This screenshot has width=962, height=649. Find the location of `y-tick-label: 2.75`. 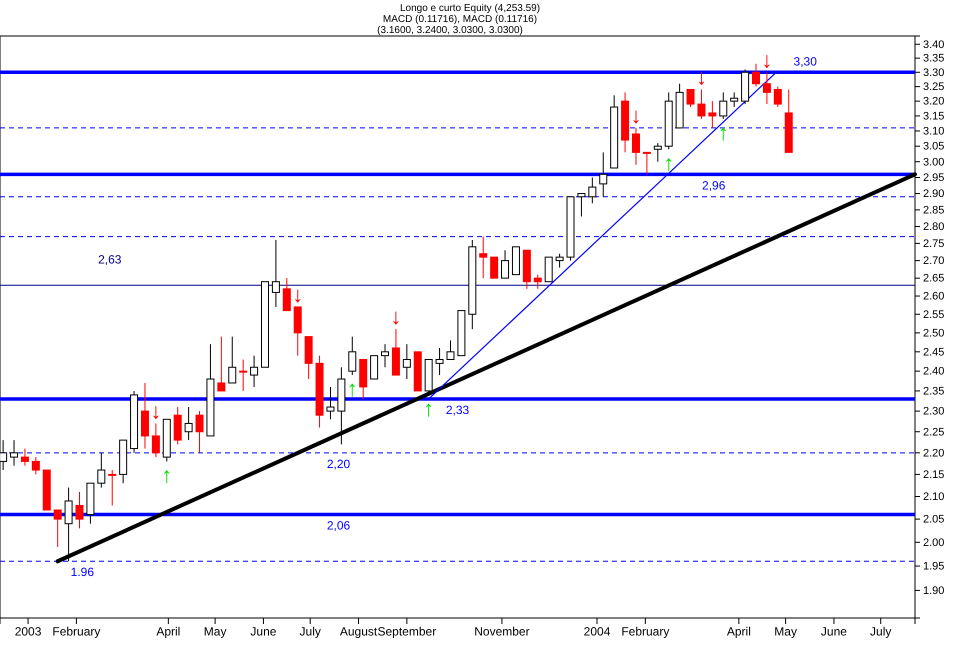

y-tick-label: 2.75 is located at coordinates (933, 244).